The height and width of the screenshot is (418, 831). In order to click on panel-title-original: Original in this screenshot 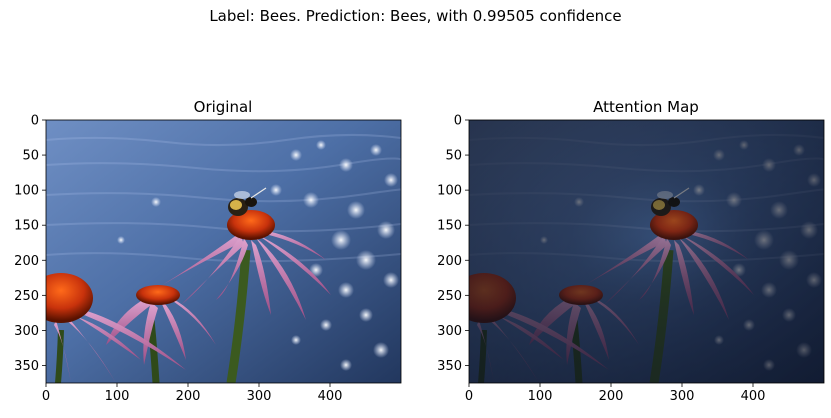, I will do `click(223, 107)`.